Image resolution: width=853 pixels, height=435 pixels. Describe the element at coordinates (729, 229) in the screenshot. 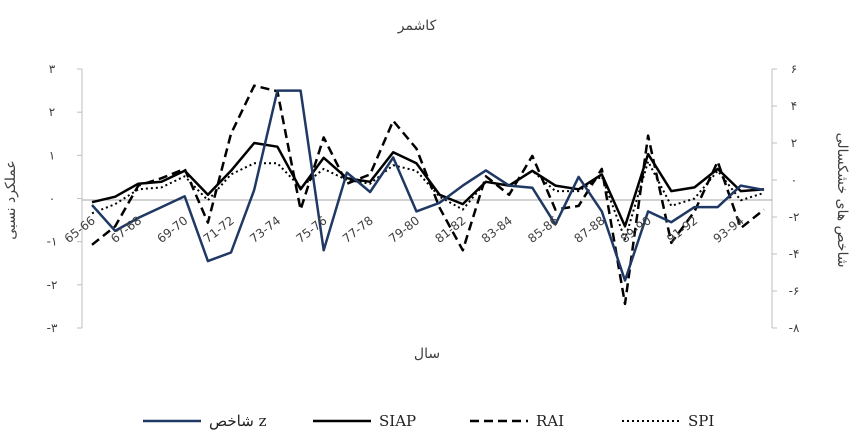

I see `x-tick-label: 93-94` at that location.